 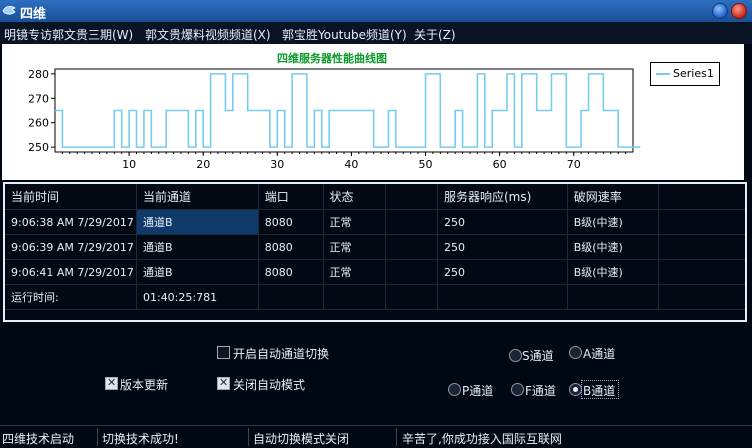 I want to click on x-tick-label: 70, so click(x=574, y=164).